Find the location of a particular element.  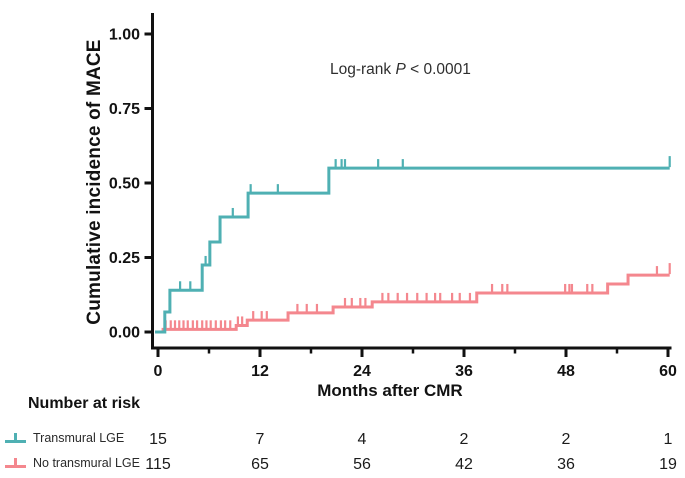

x-tick-label: 12 is located at coordinates (260, 371).